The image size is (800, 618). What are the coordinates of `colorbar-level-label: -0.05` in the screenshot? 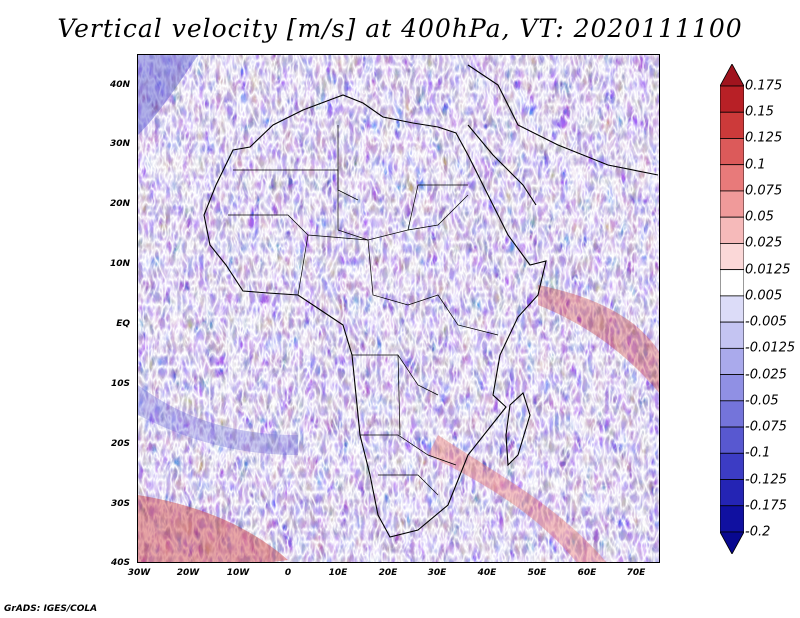 It's located at (762, 401).